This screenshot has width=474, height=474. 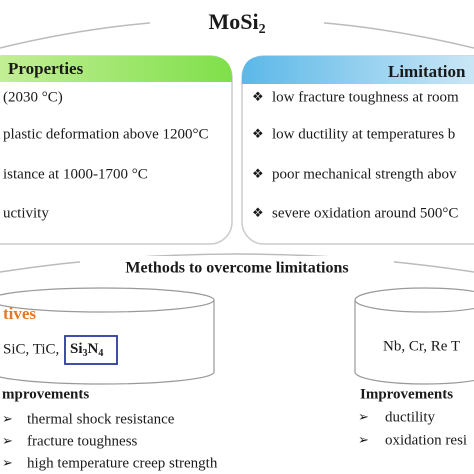 I want to click on boxed-formula: Si3N4, so click(x=86, y=350).